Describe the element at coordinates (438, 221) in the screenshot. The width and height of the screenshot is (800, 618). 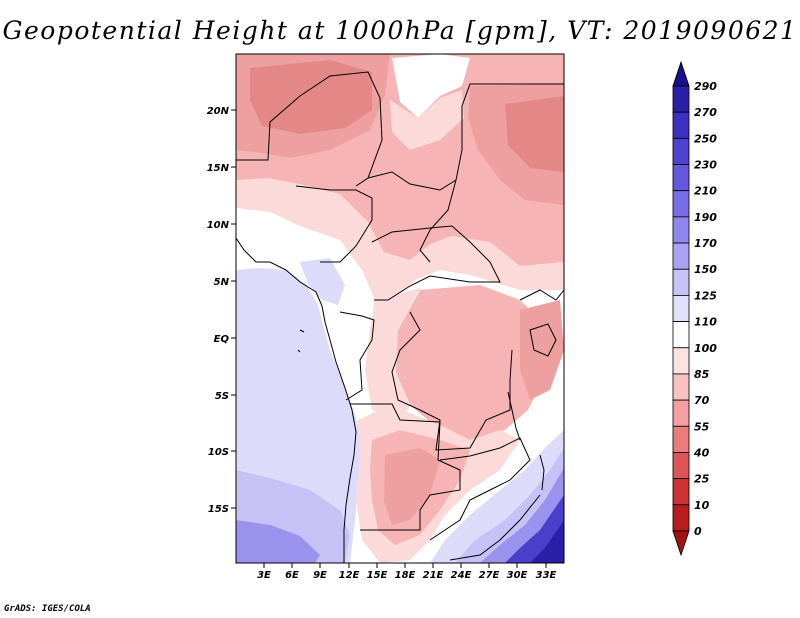
I see `chad-sudan-border` at that location.